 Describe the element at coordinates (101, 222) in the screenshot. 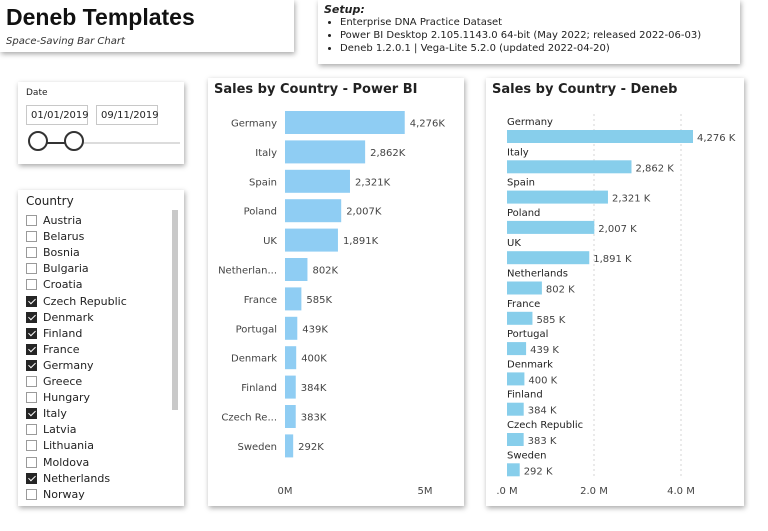

I see `country-item-austria: Austria` at that location.